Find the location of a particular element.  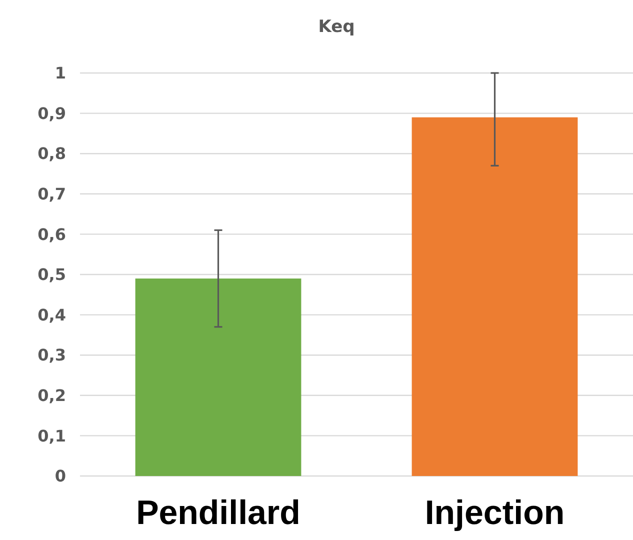

y-tick-label: 0,3 is located at coordinates (52, 355).